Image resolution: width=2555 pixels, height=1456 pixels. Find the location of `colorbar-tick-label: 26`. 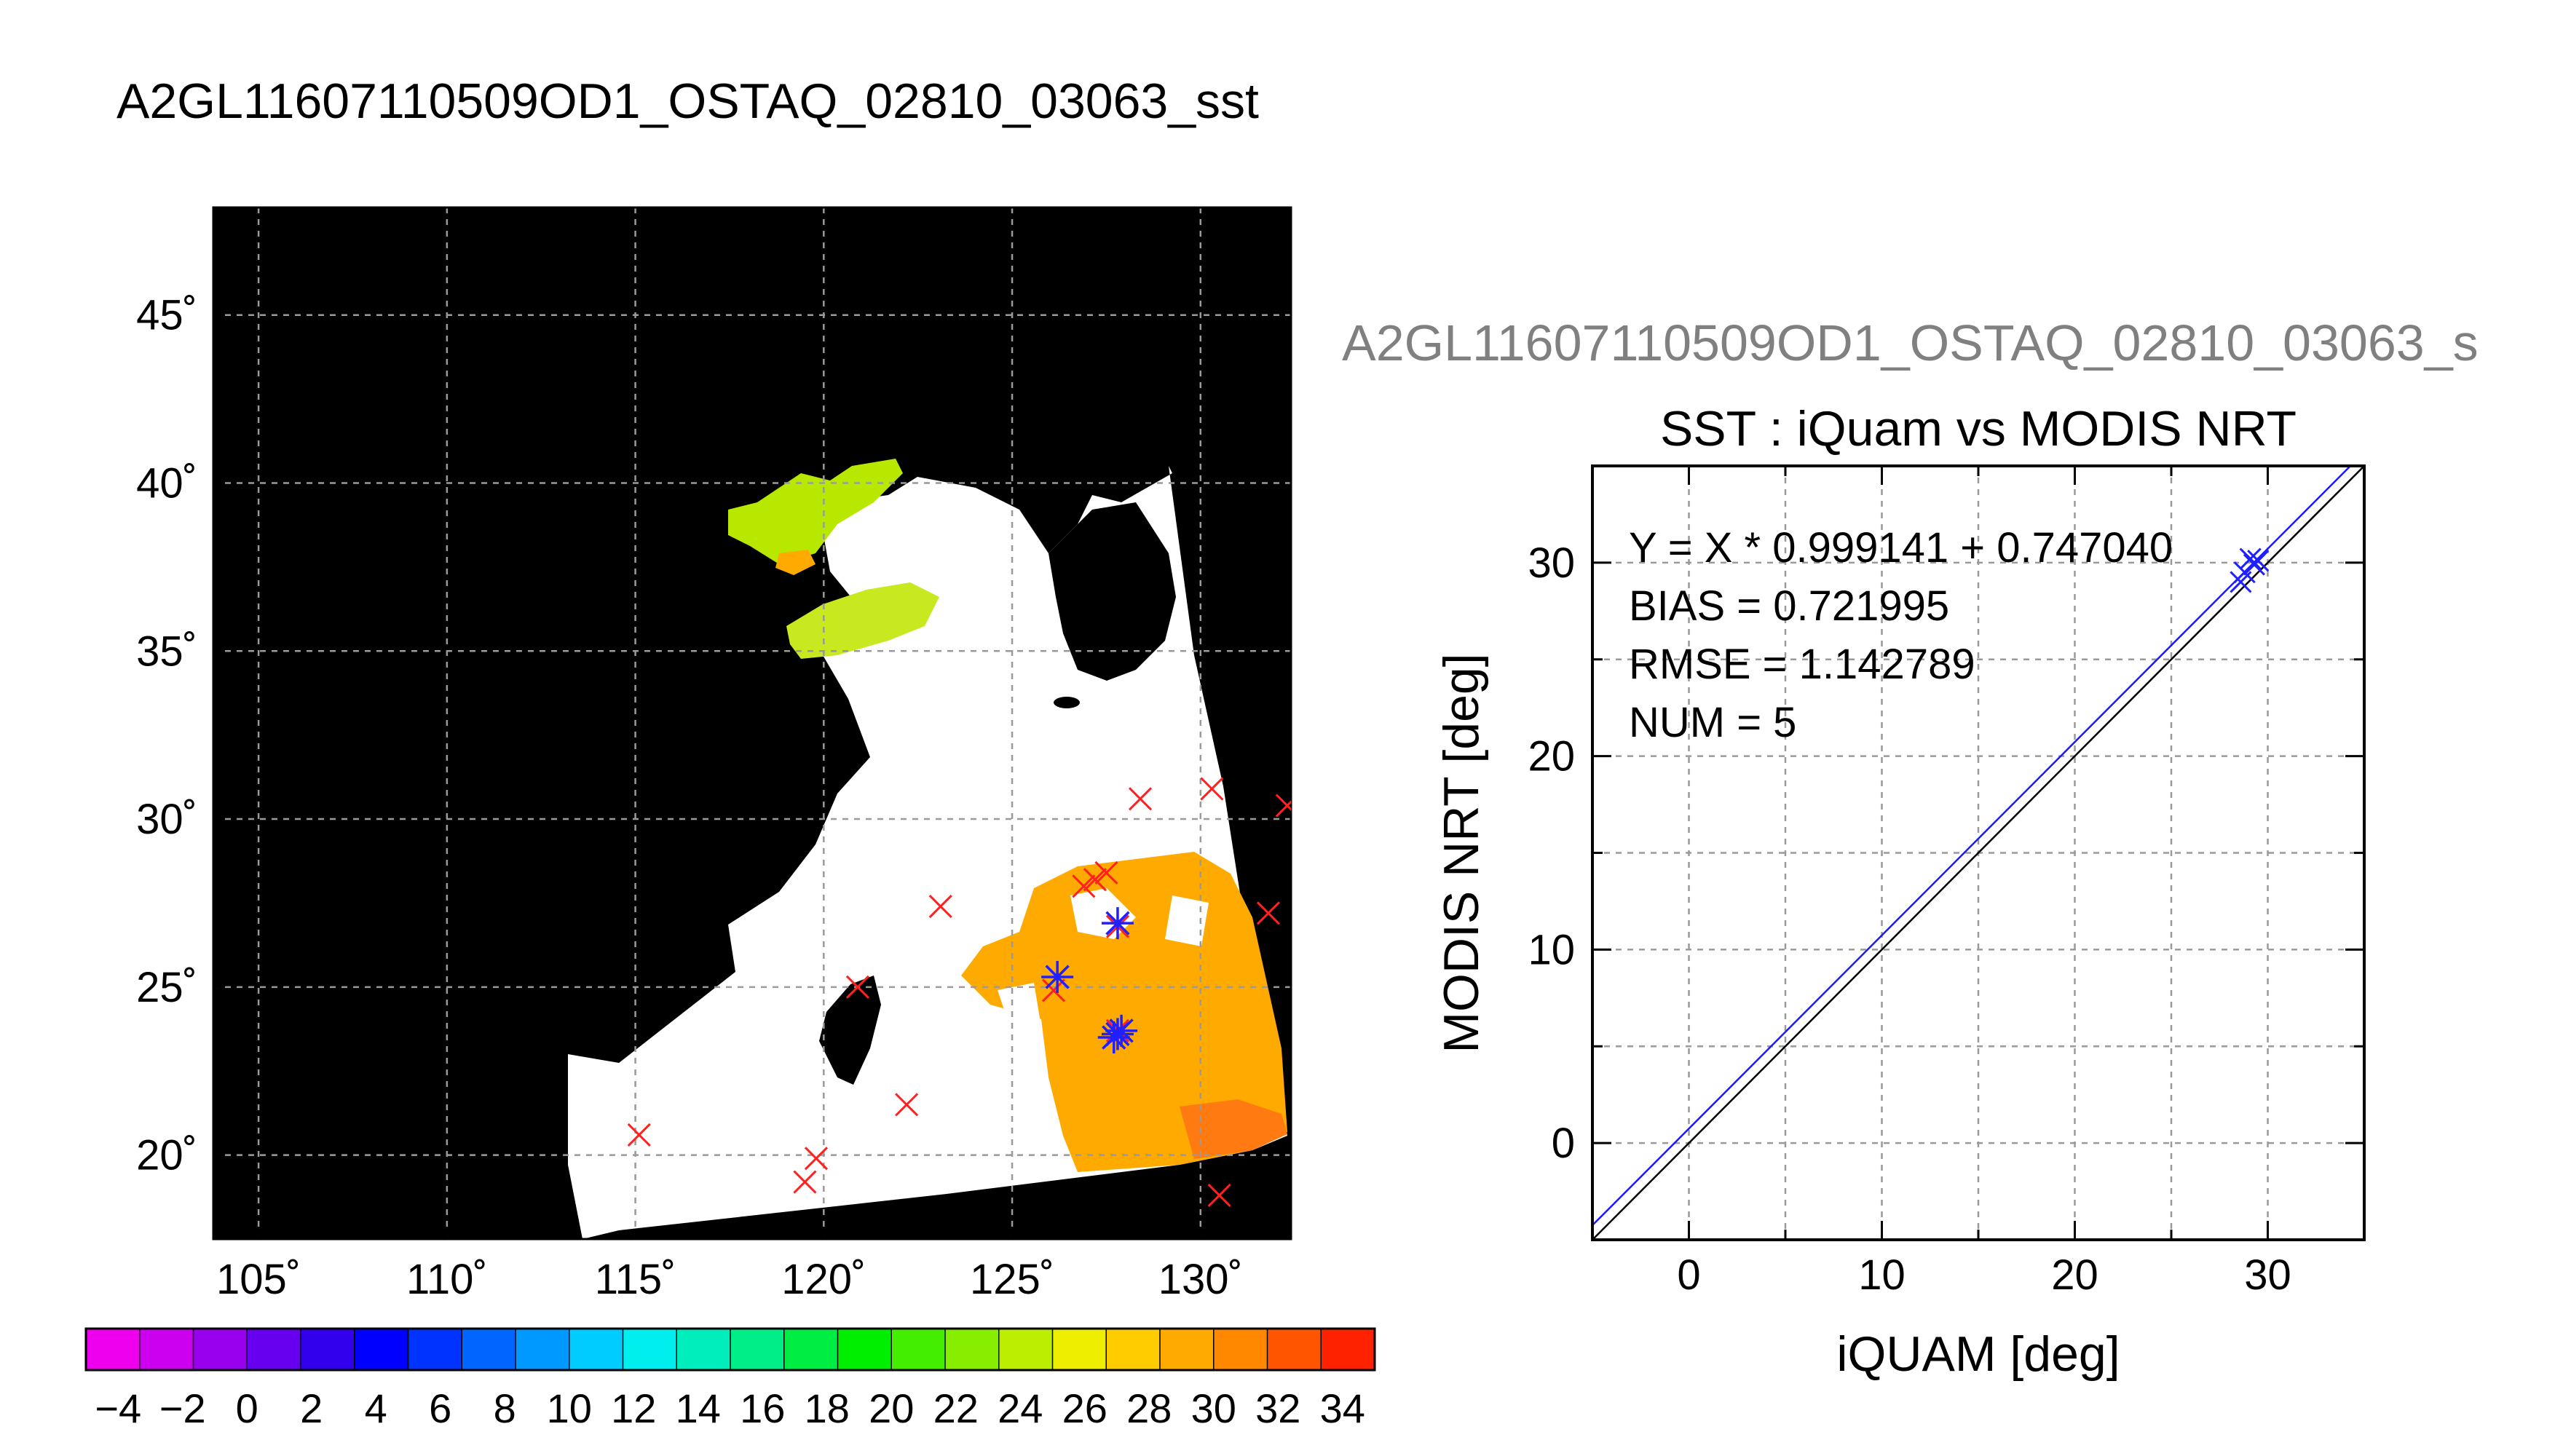

colorbar-tick-label: 26 is located at coordinates (1084, 1408).